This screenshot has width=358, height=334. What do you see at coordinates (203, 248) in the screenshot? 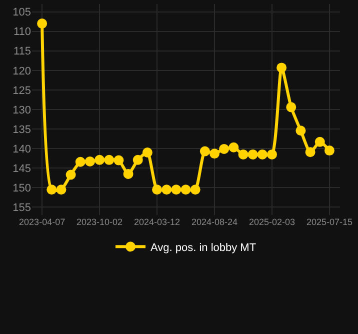
I see `legend-label: Avg. pos. in lobby MT` at bounding box center [203, 248].